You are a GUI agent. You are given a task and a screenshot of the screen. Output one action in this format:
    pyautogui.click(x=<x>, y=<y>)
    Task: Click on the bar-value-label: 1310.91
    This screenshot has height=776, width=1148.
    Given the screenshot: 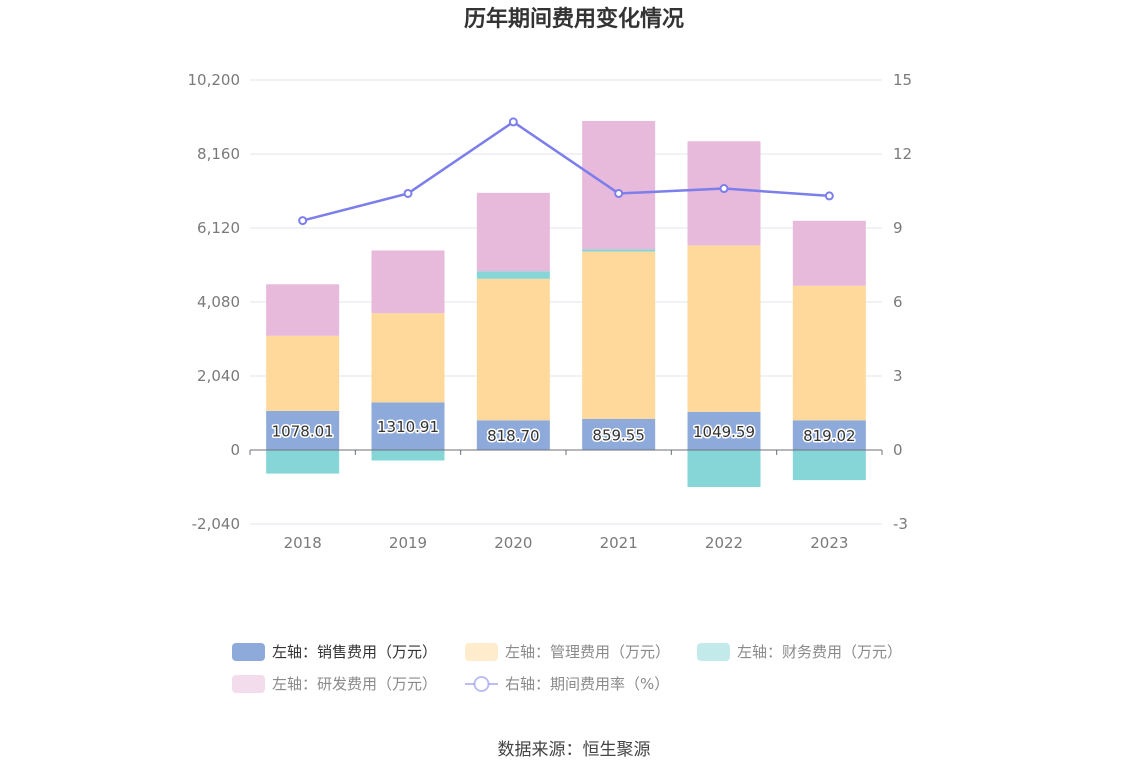 What is the action you would take?
    pyautogui.click(x=408, y=427)
    